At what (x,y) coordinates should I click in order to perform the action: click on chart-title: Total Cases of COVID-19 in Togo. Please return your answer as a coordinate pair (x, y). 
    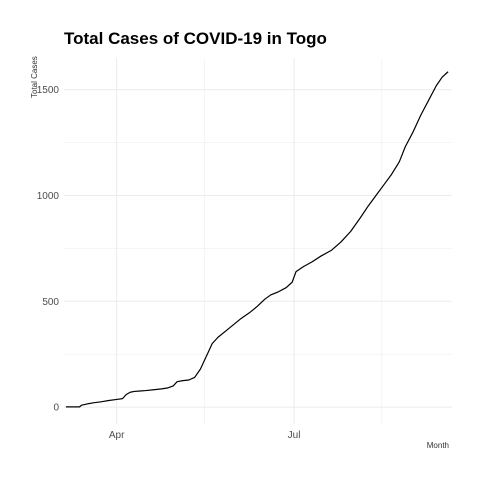
    Looking at the image, I should click on (195, 38).